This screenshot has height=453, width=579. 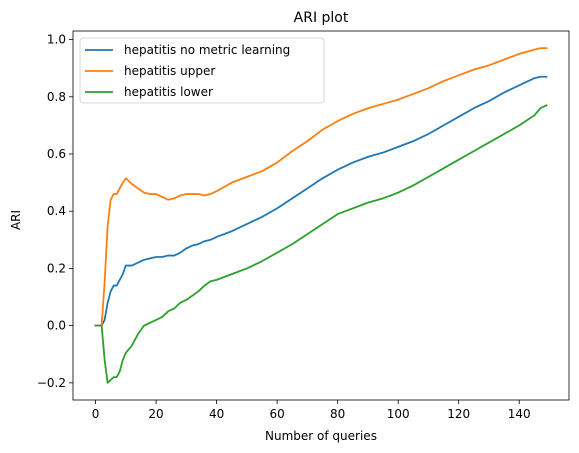 What do you see at coordinates (311, 410) in the screenshot?
I see `x-axis-ticks: 0 20 40 60 80 100 120 140` at bounding box center [311, 410].